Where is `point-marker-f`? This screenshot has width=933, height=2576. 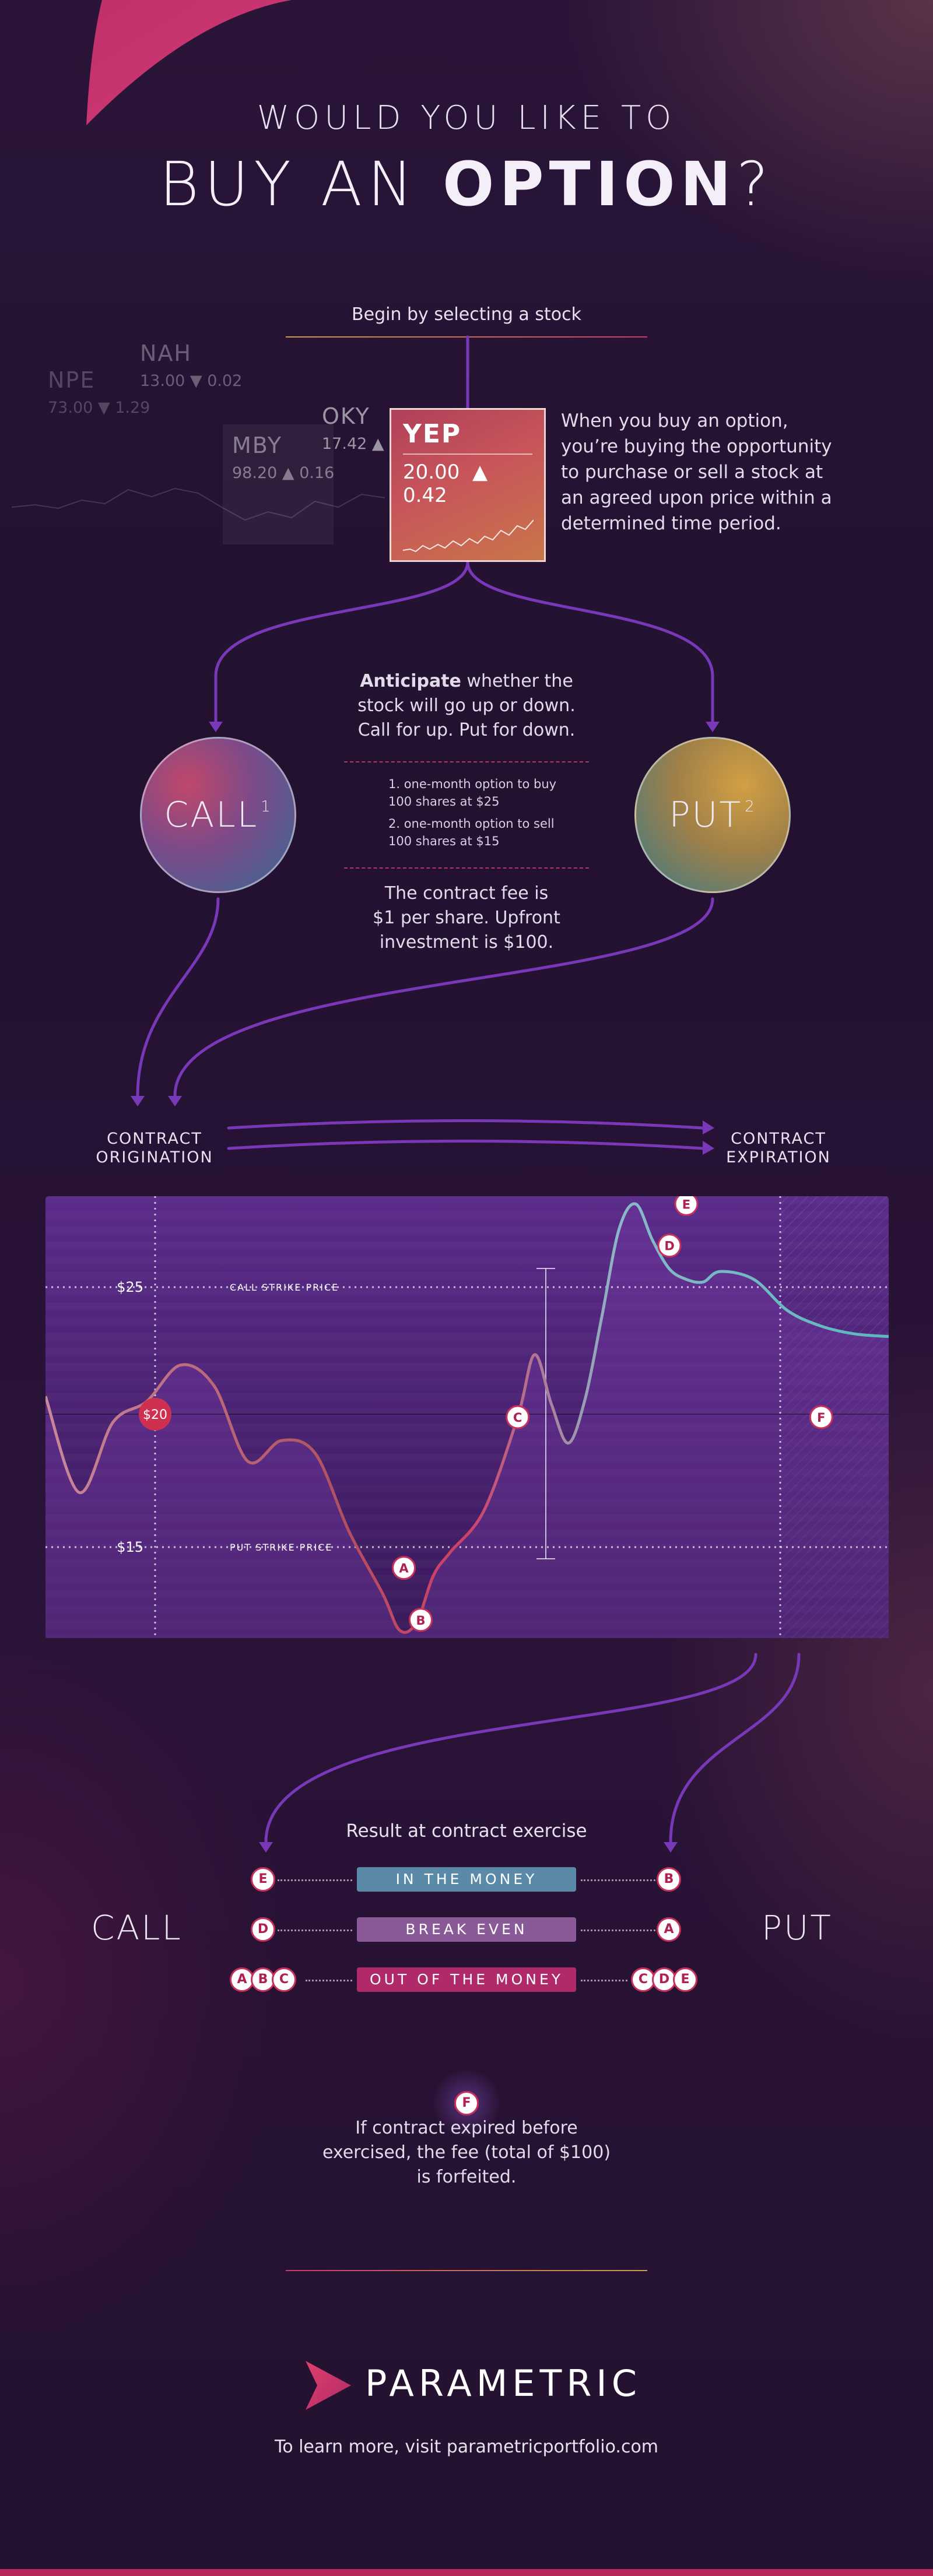
point-marker-f is located at coordinates (821, 1417).